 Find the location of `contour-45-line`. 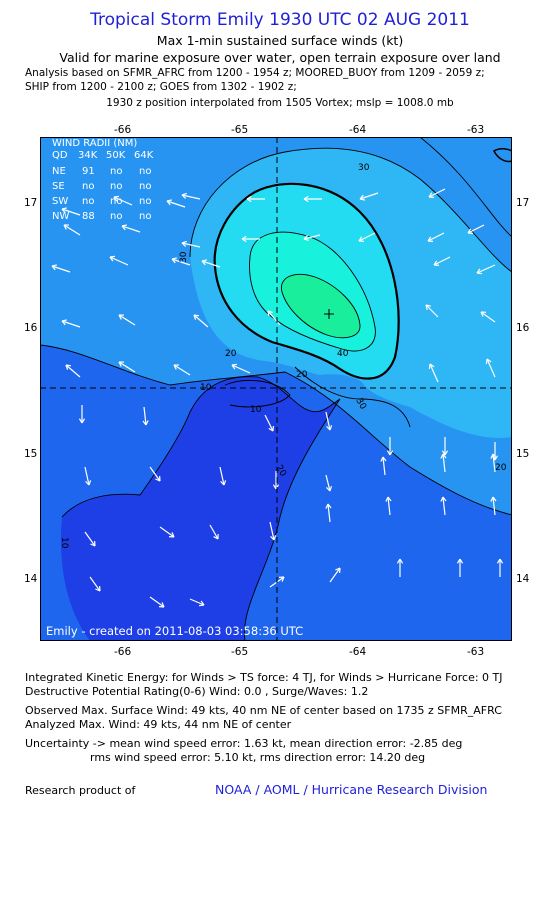

contour-45-line is located at coordinates (321, 306).